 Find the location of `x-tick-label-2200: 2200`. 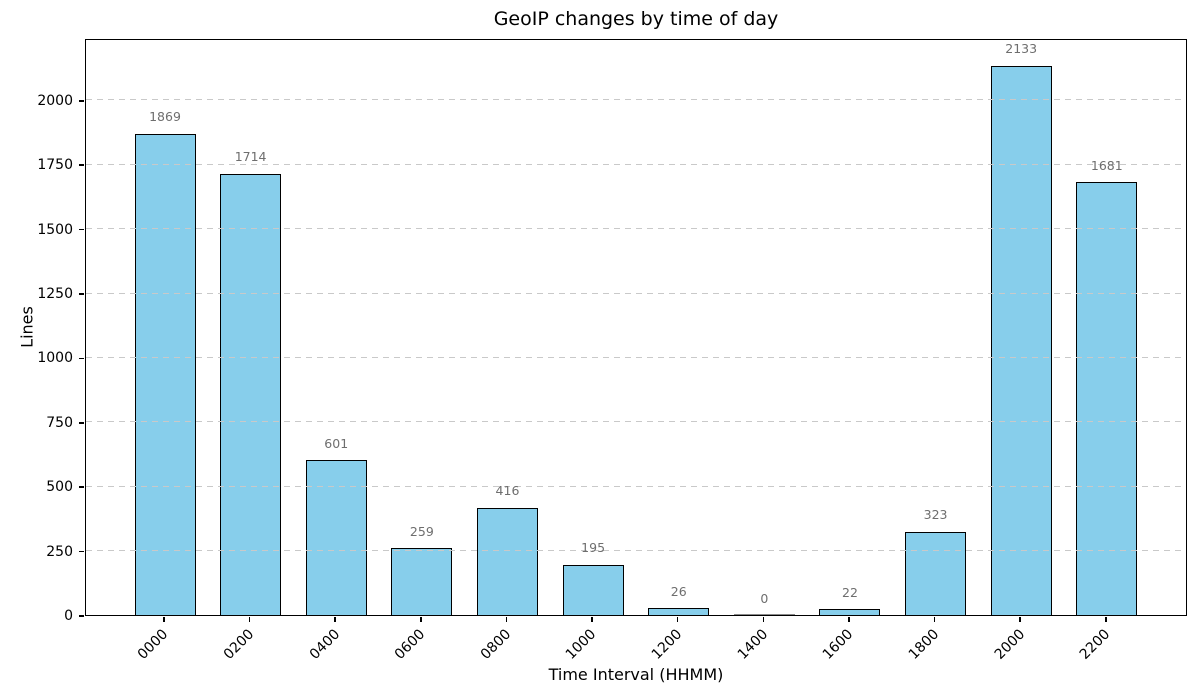

x-tick-label-2200: 2200 is located at coordinates (1095, 644).